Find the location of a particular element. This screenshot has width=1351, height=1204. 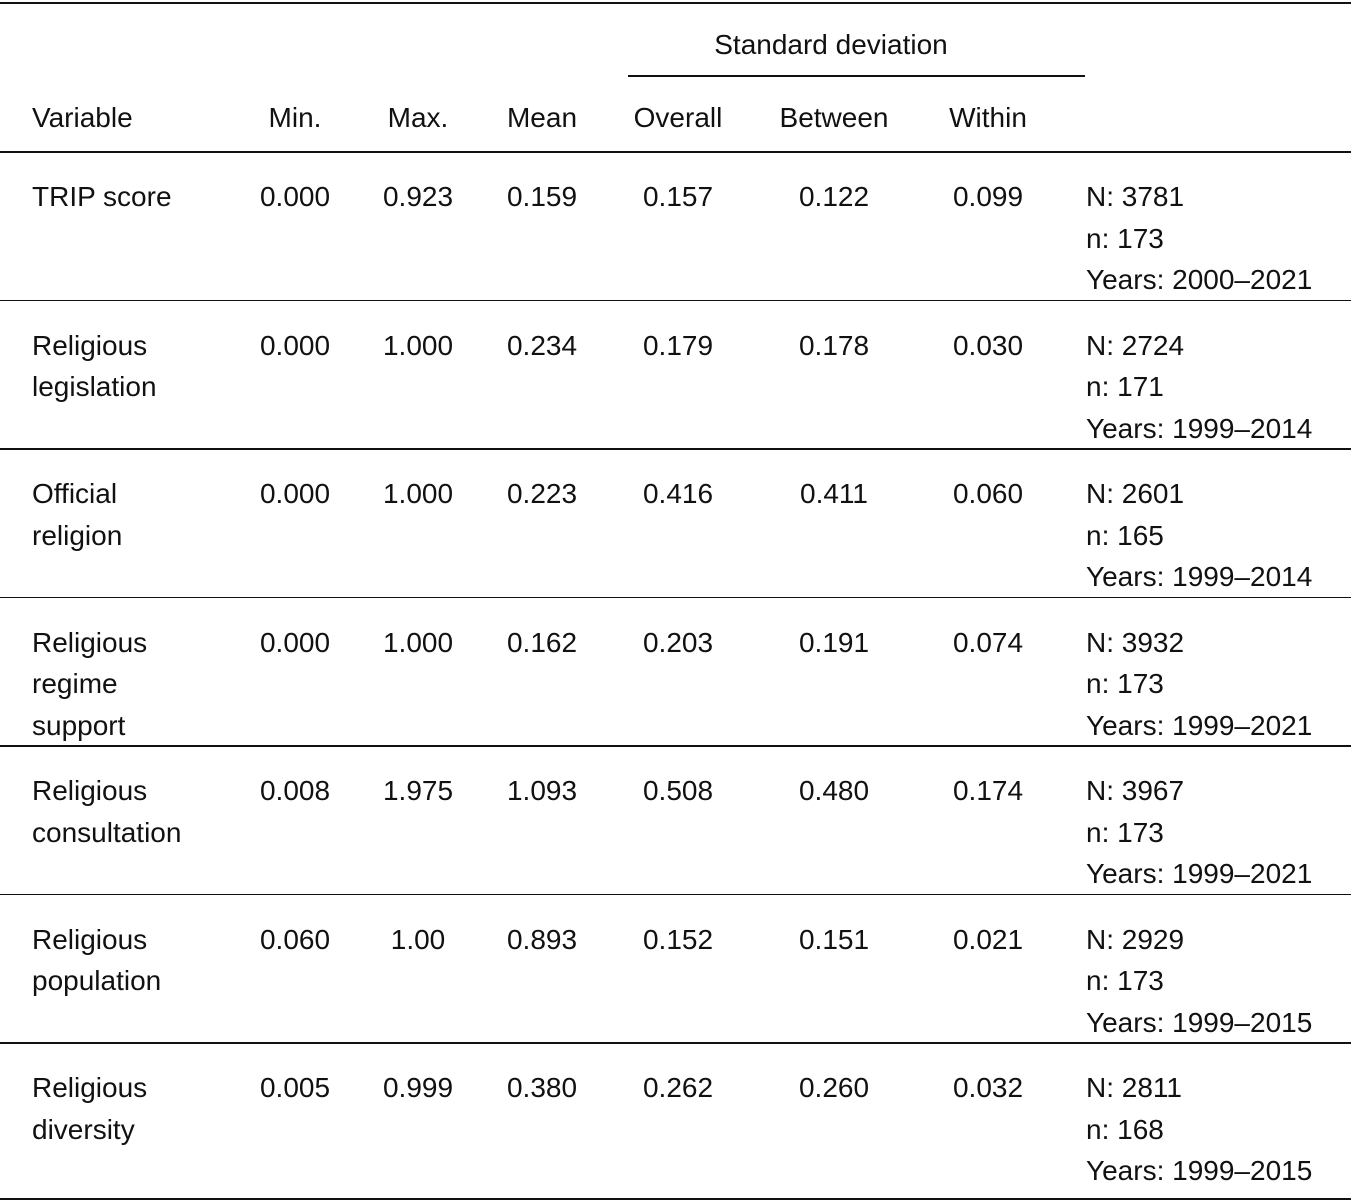

variable-name: regime is located at coordinates (75, 683).